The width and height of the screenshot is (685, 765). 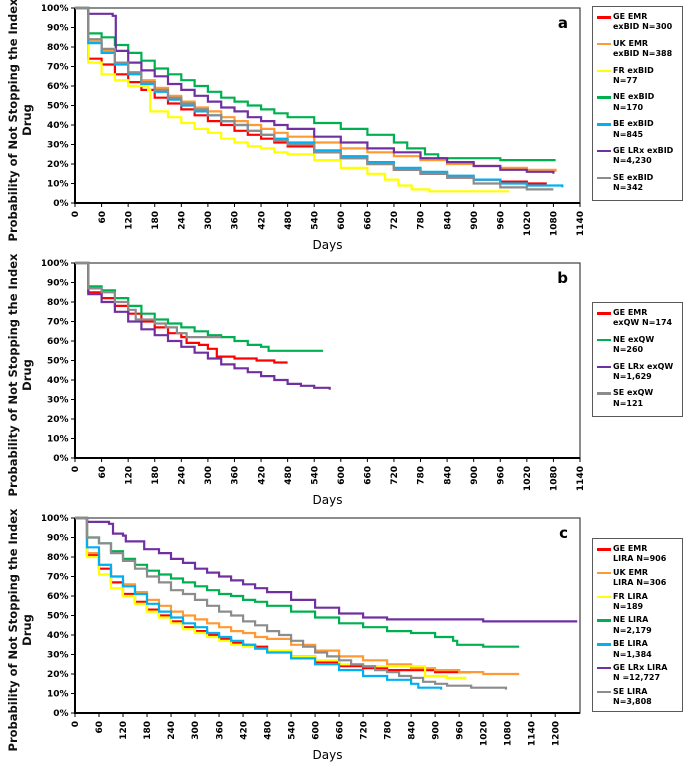 What do you see at coordinates (563, 533) in the screenshot?
I see `panel-letter-c: c` at bounding box center [563, 533].